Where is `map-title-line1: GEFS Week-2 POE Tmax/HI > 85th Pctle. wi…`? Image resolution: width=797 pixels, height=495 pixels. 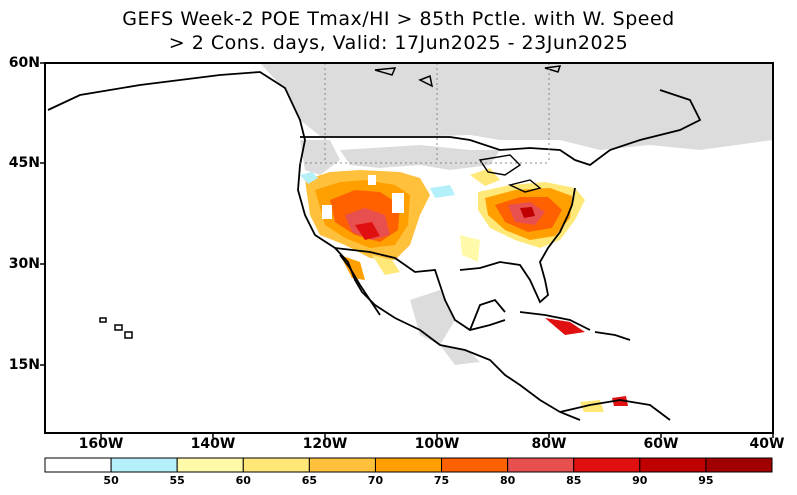
map-title-line1: GEFS Week-2 POE Tmax/HI > 85th Pctle. wi… is located at coordinates (398, 19).